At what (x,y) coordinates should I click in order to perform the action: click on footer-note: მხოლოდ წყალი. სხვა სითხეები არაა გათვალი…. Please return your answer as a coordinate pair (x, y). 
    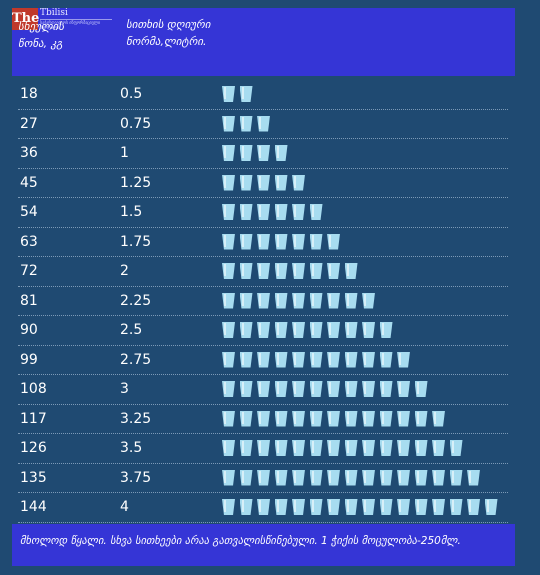
    Looking at the image, I should click on (240, 541).